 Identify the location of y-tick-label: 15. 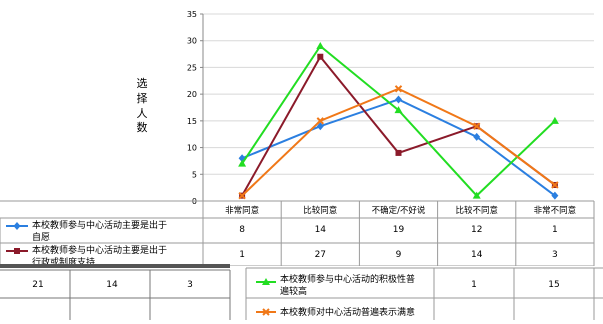
(192, 121).